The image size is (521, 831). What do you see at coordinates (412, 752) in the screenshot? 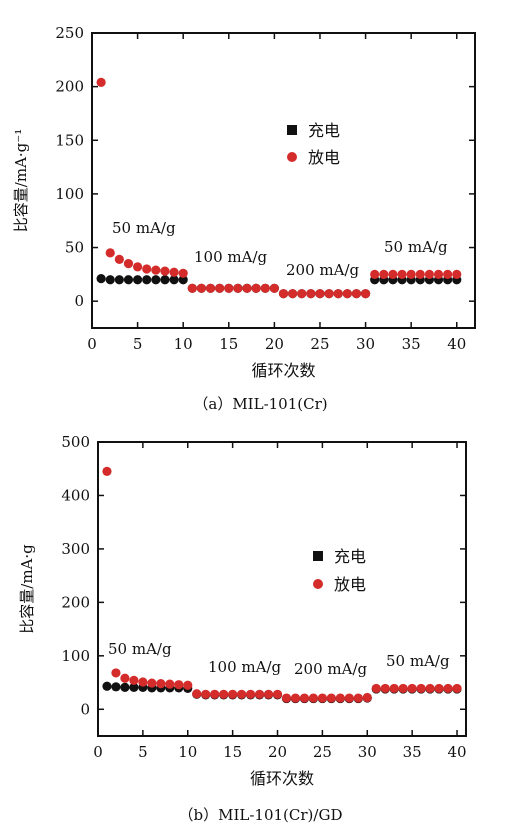
I see `x-tick-label: 35` at bounding box center [412, 752].